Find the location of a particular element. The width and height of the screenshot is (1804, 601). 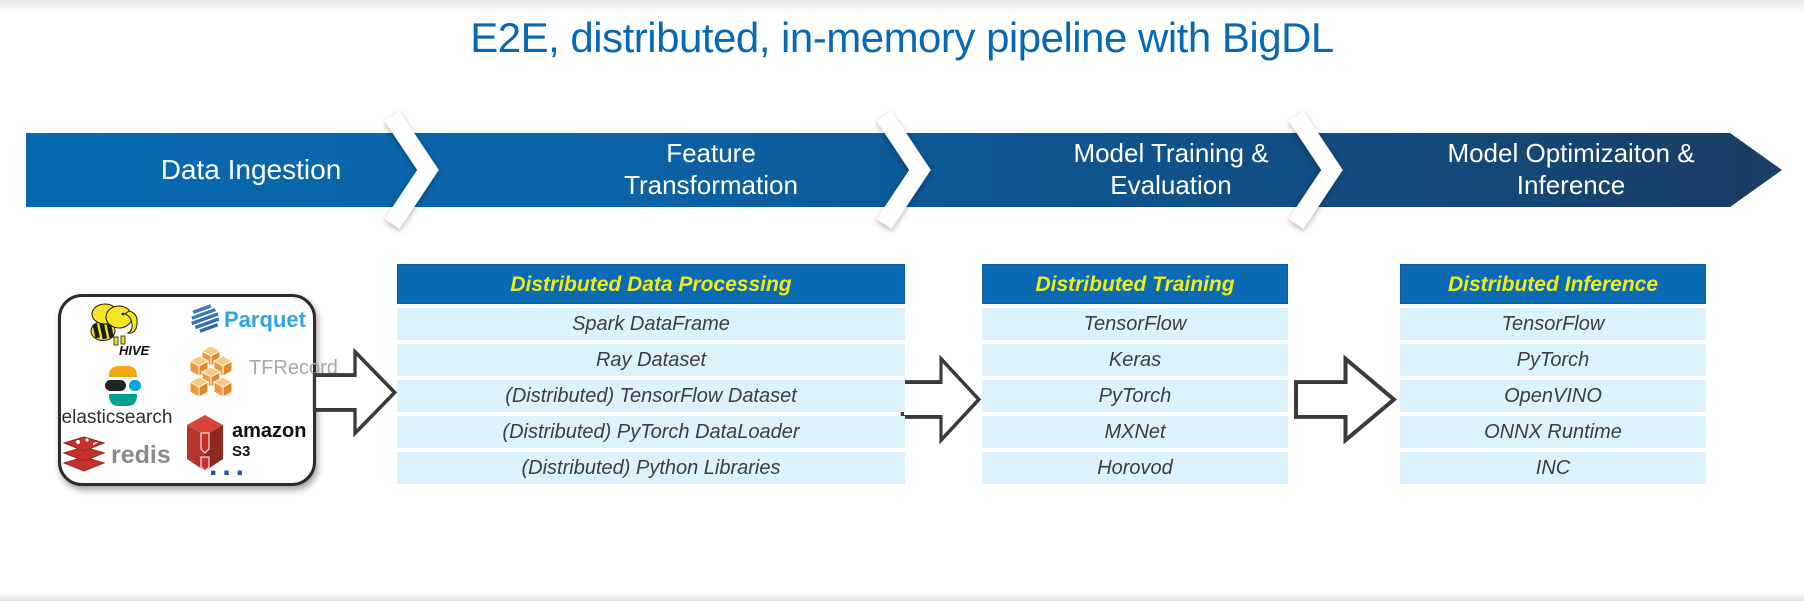

stage-feature-transformation: Feature Transformation is located at coordinates (711, 170).